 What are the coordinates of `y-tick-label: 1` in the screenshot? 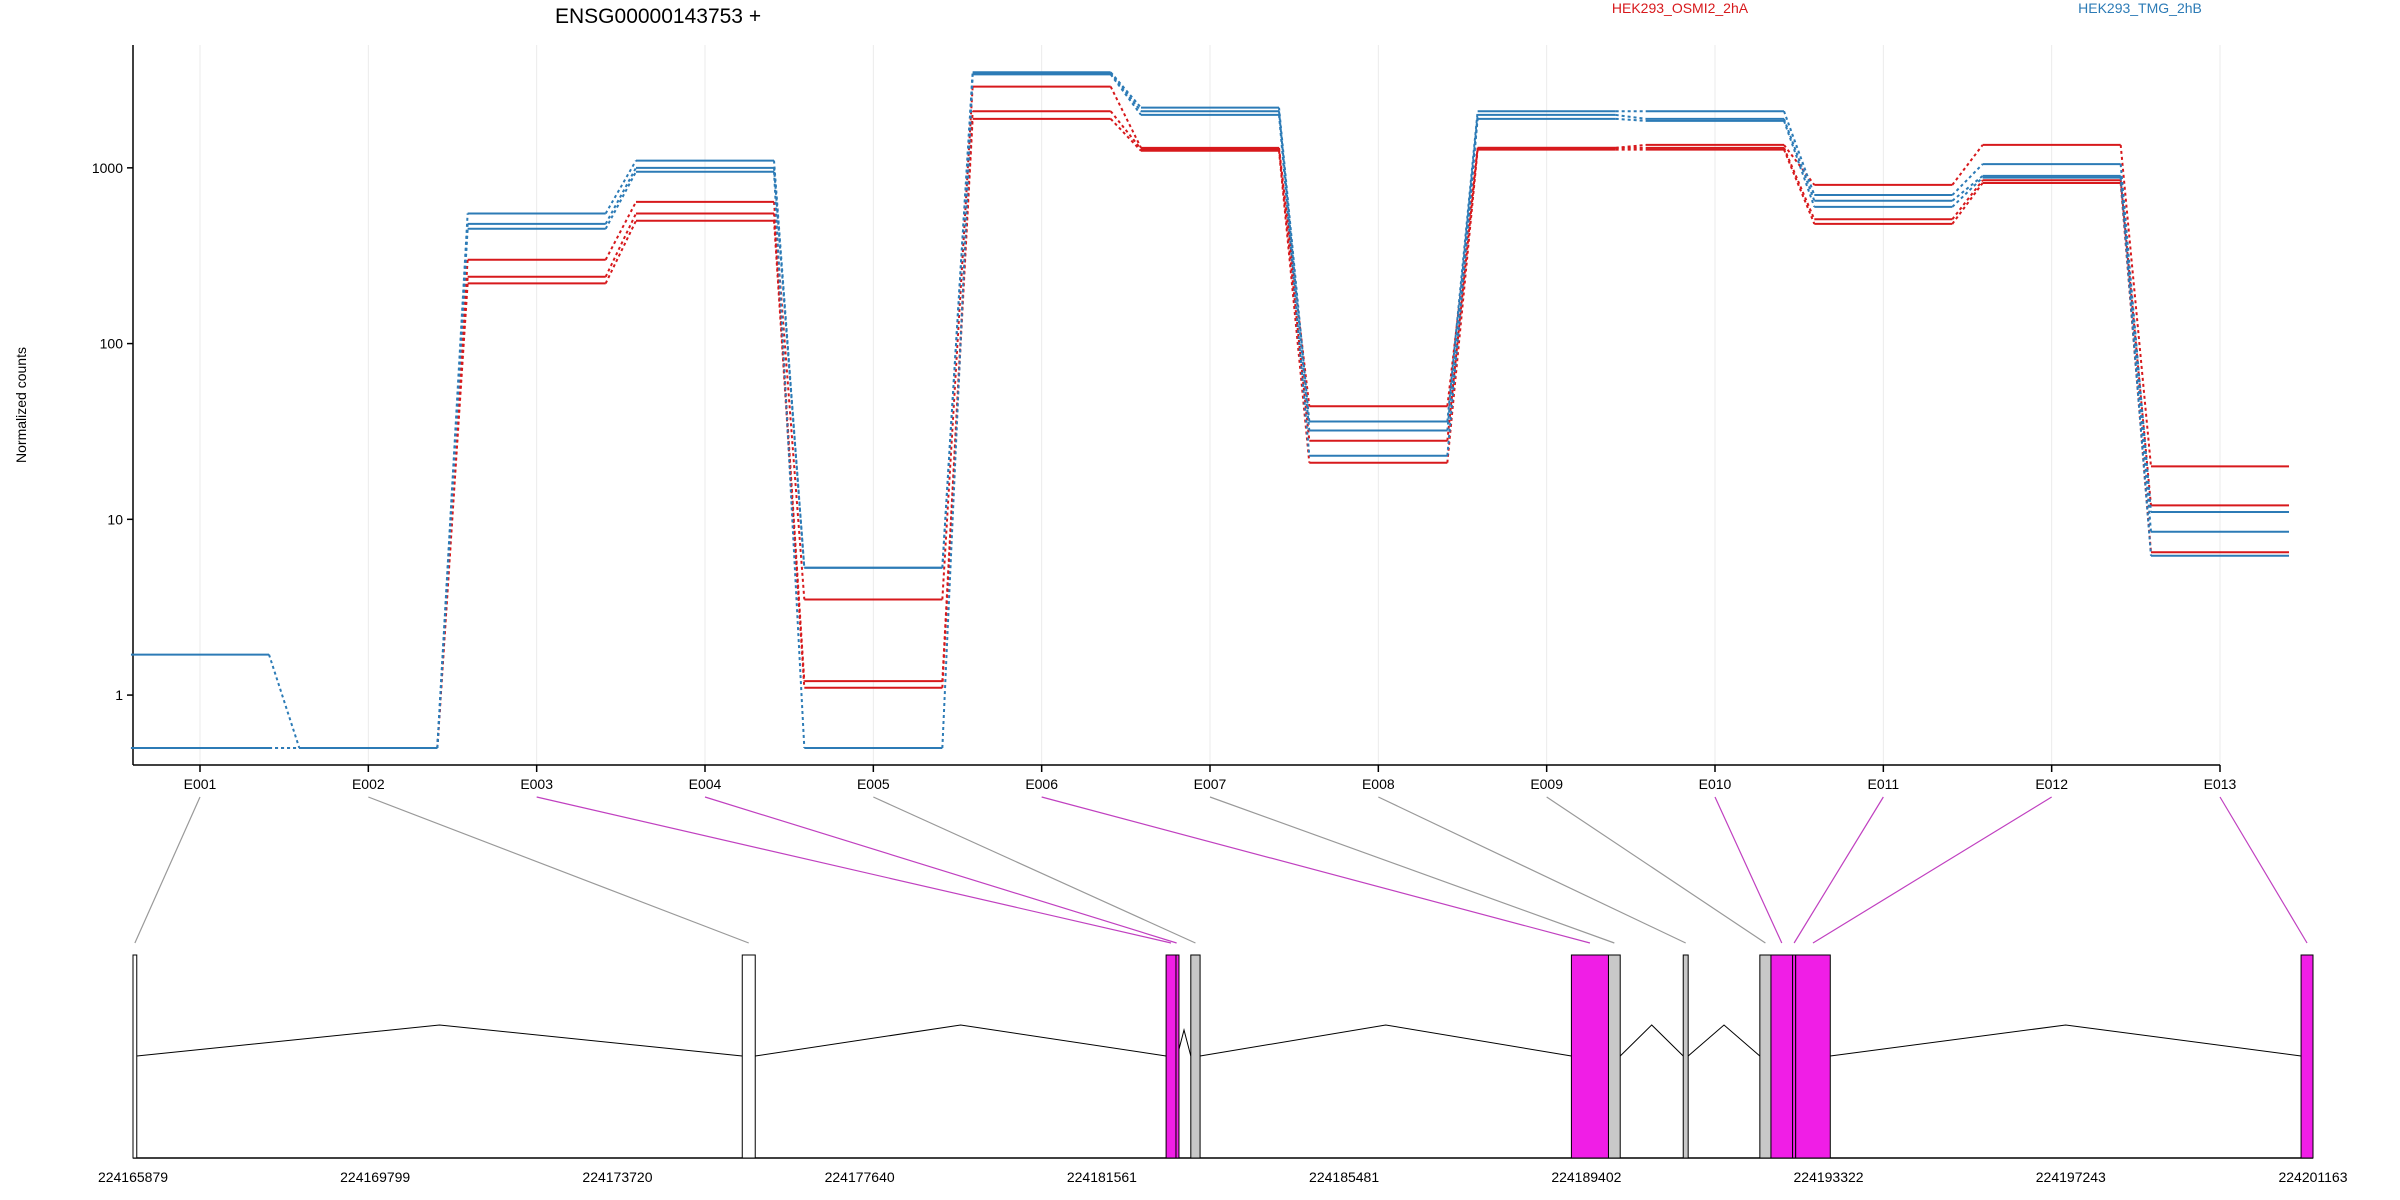 It's located at (119, 695).